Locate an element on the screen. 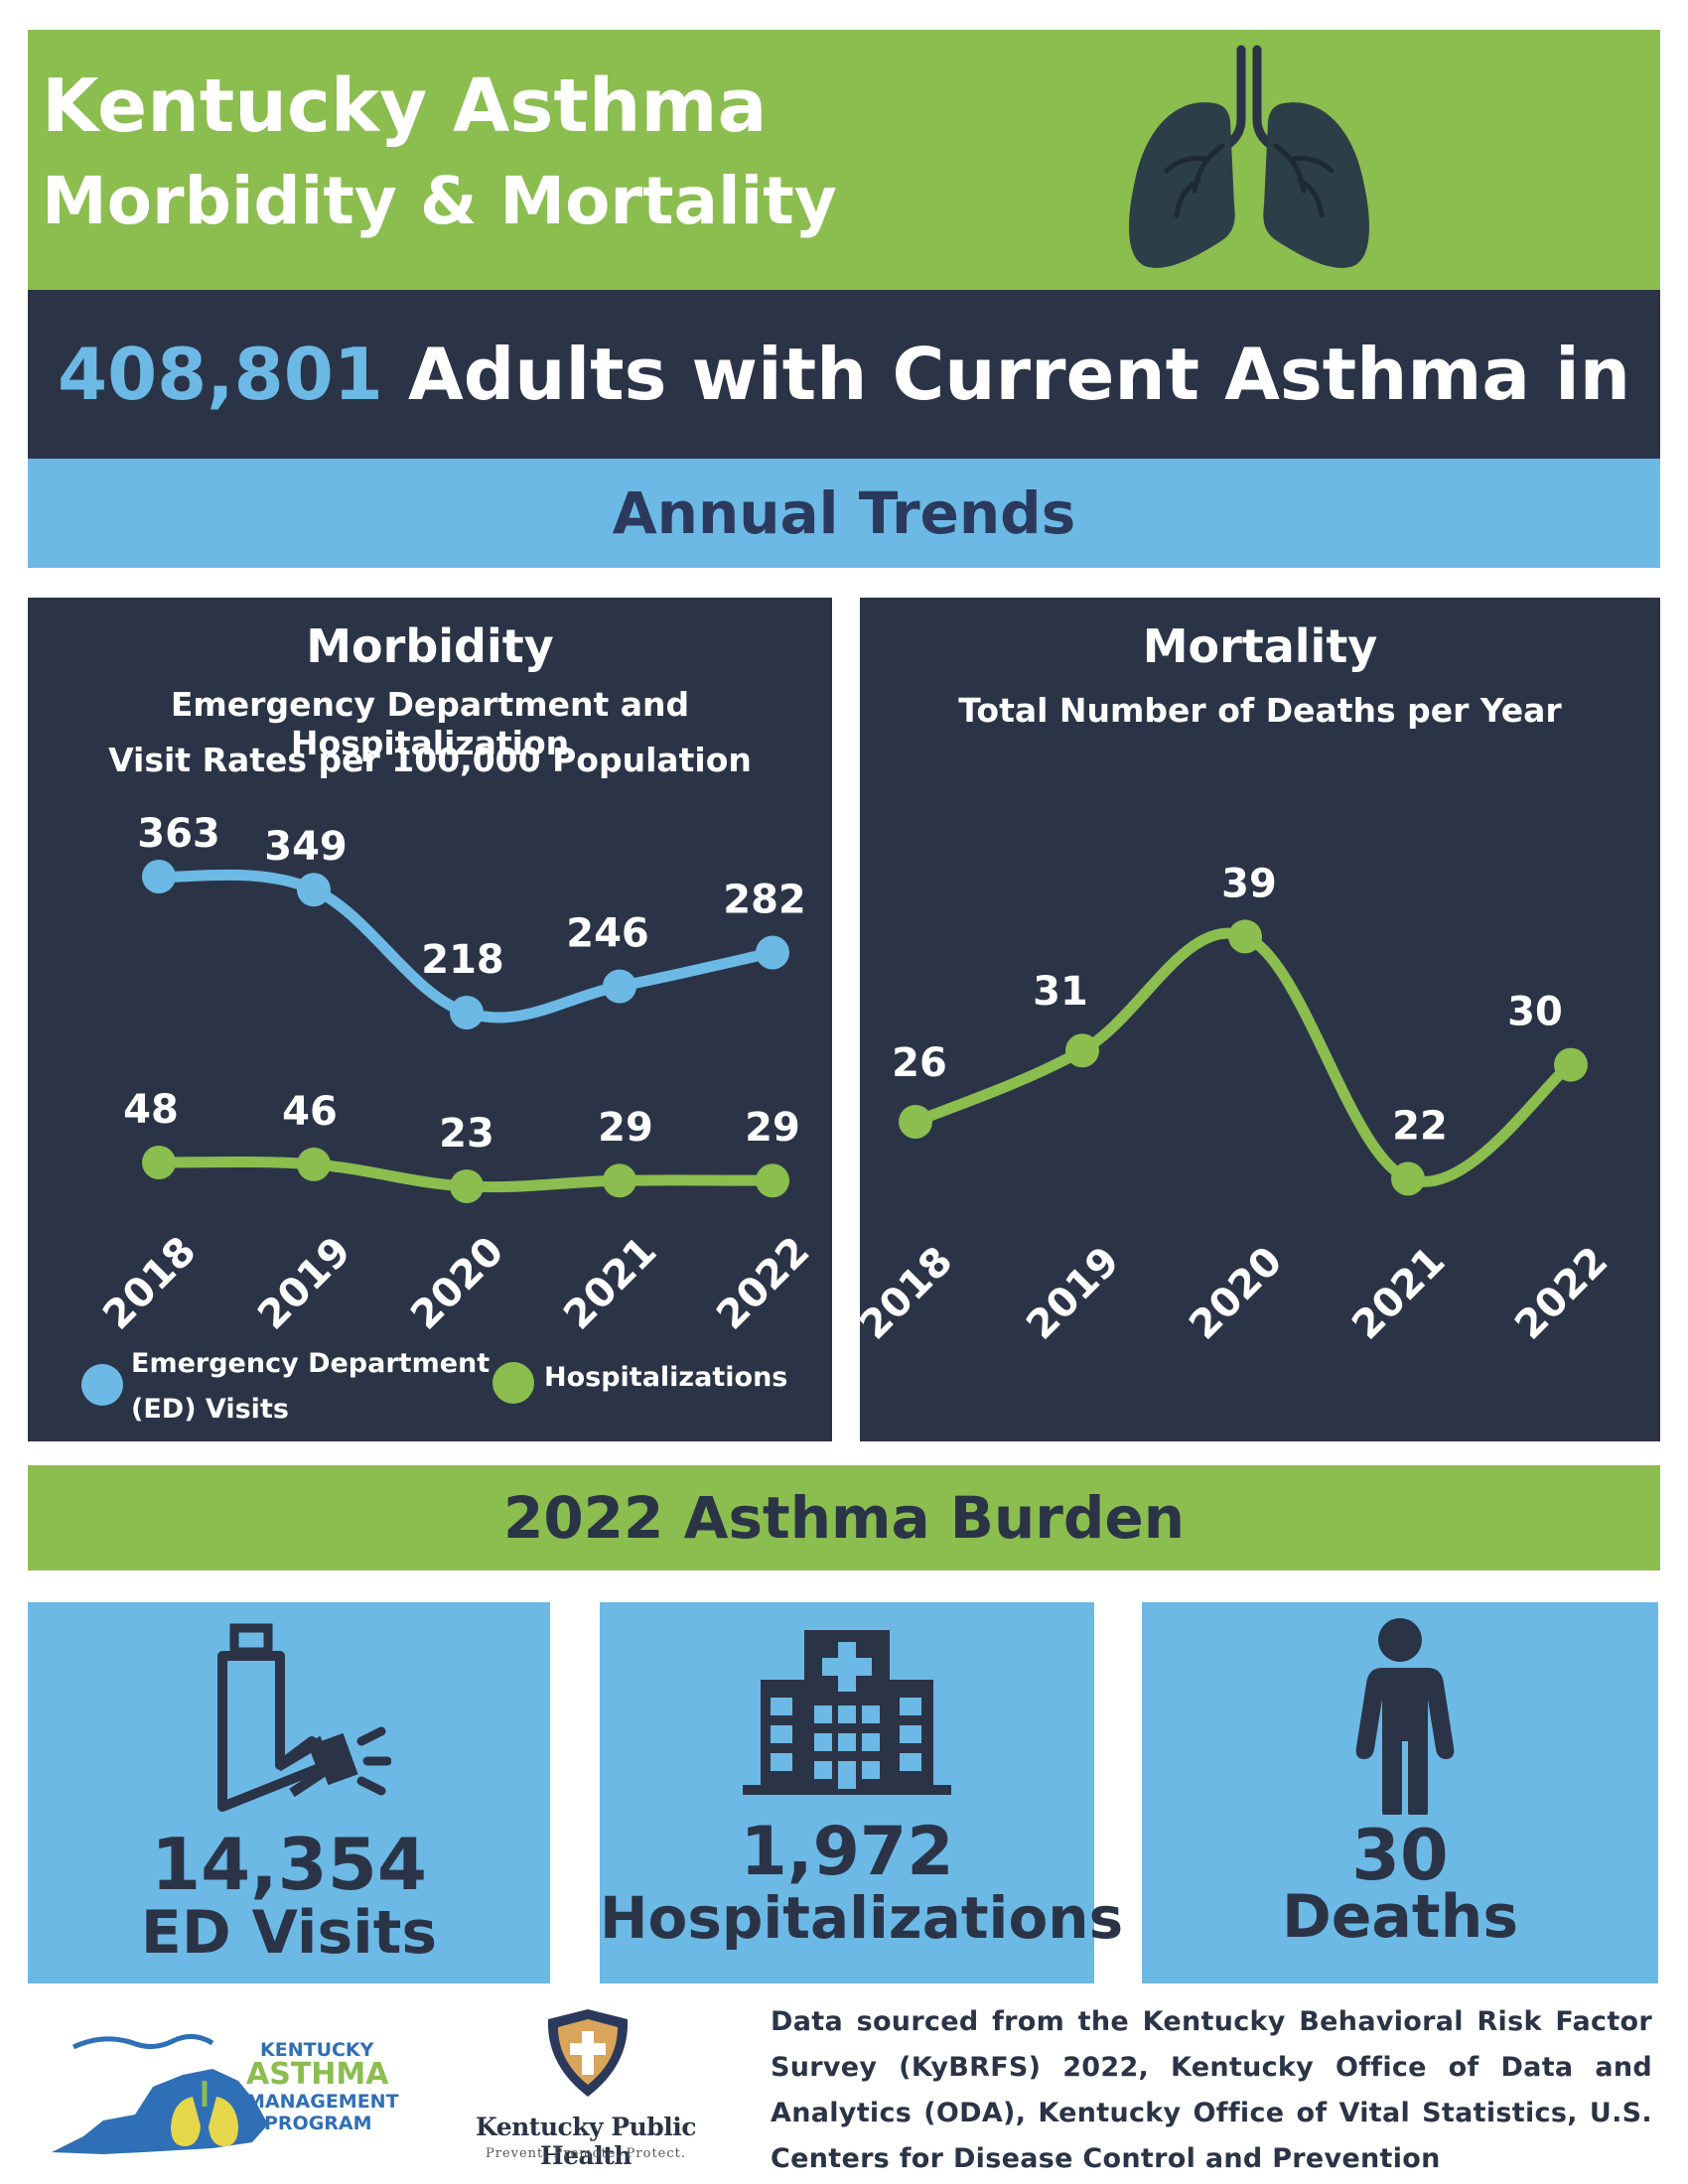 This screenshot has width=1688, height=2184. hosp-series-value-label: 23 is located at coordinates (466, 1134).